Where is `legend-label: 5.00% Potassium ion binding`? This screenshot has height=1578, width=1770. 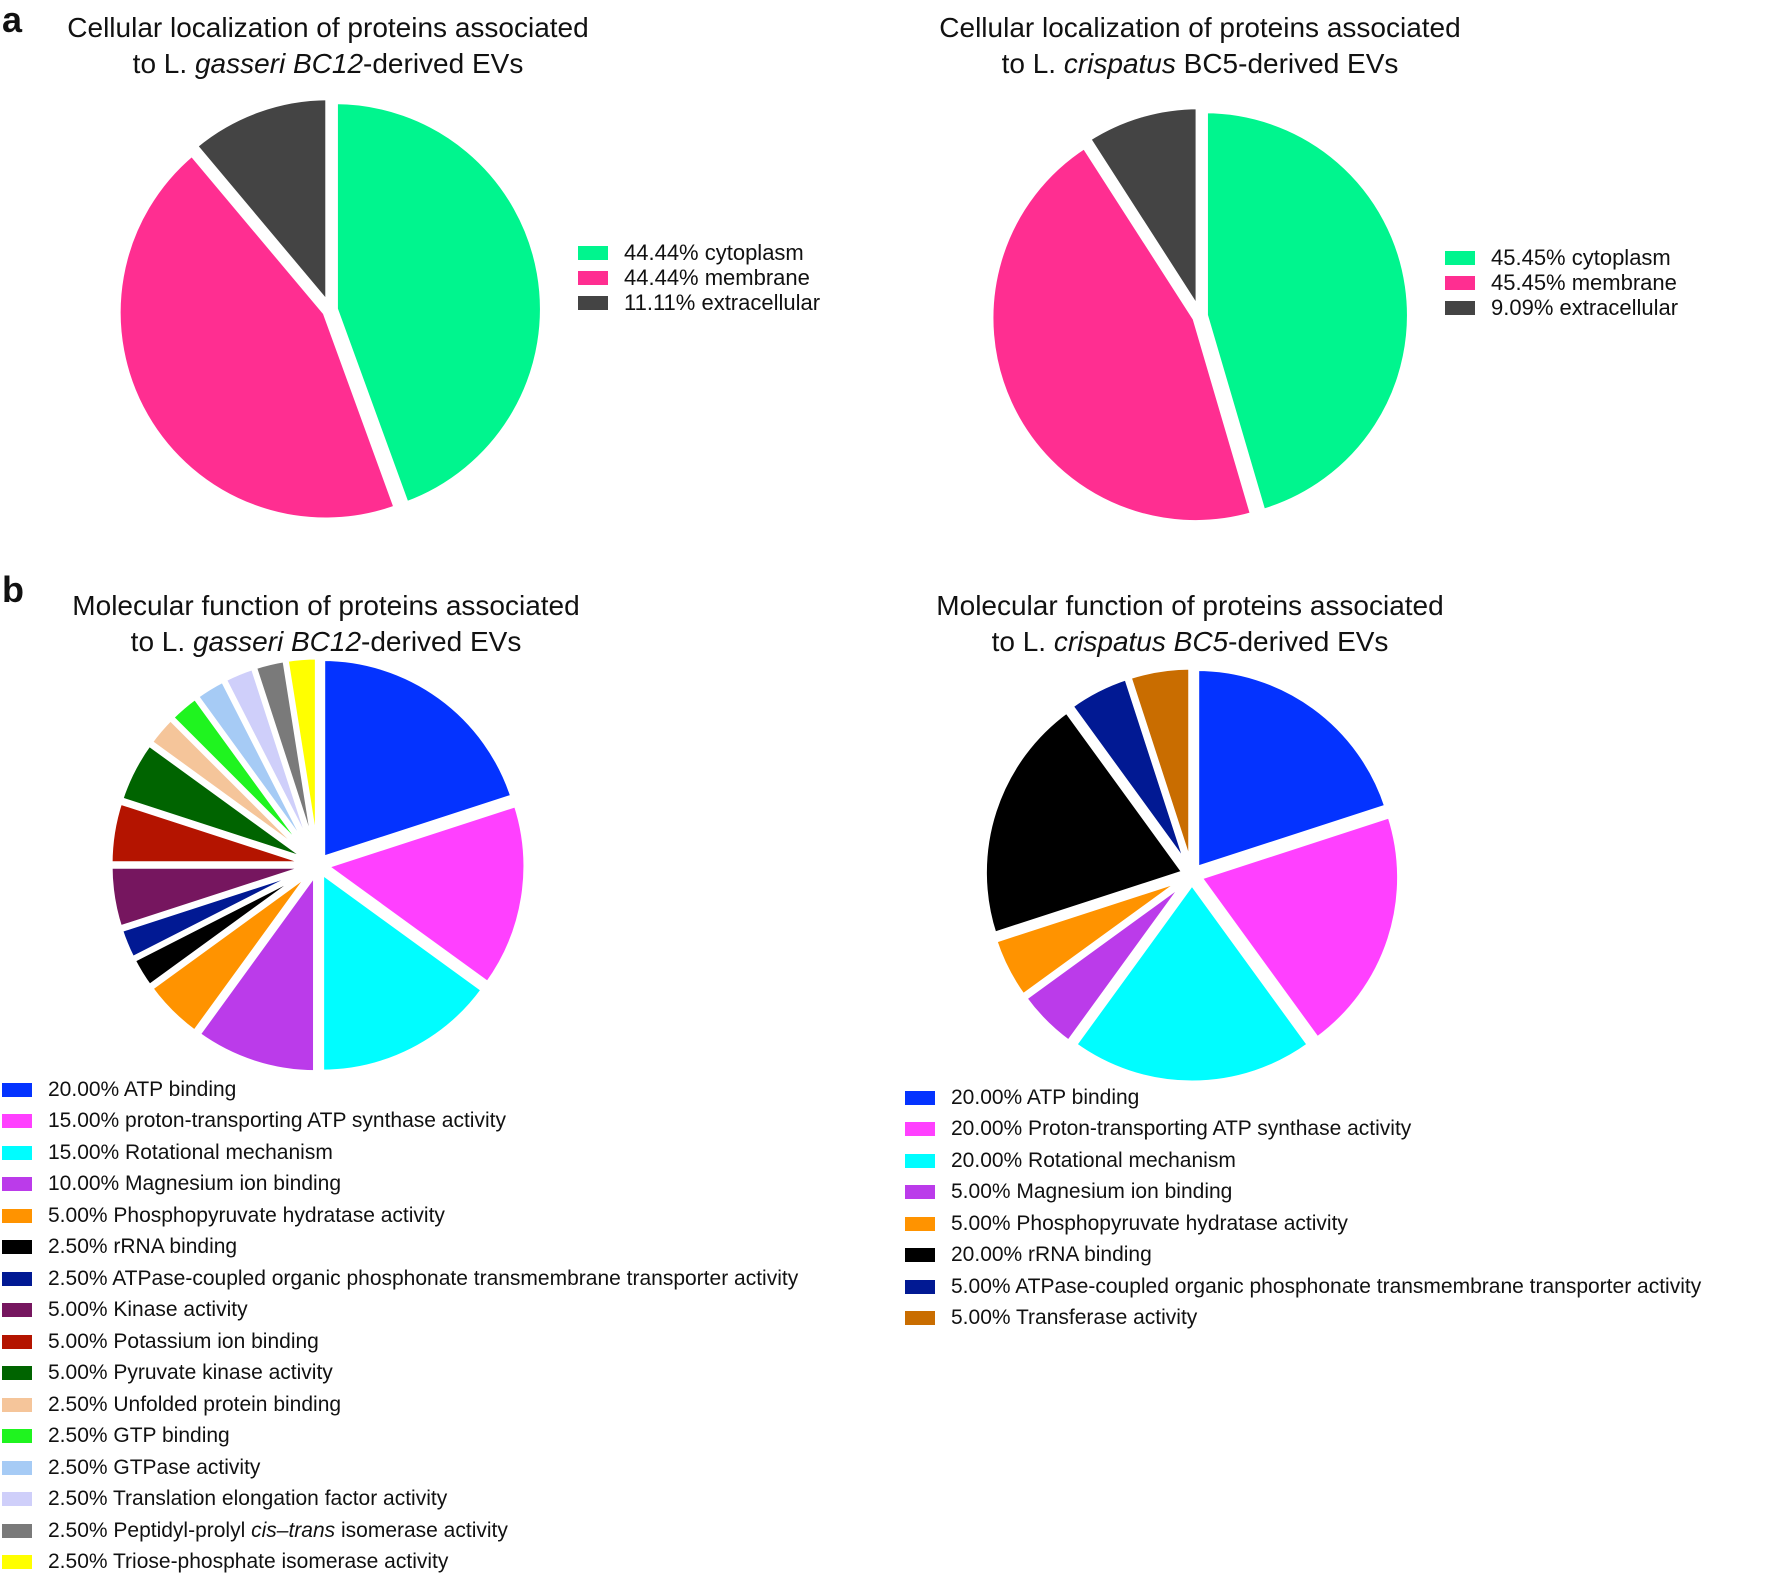 legend-label: 5.00% Potassium ion binding is located at coordinates (183, 1342).